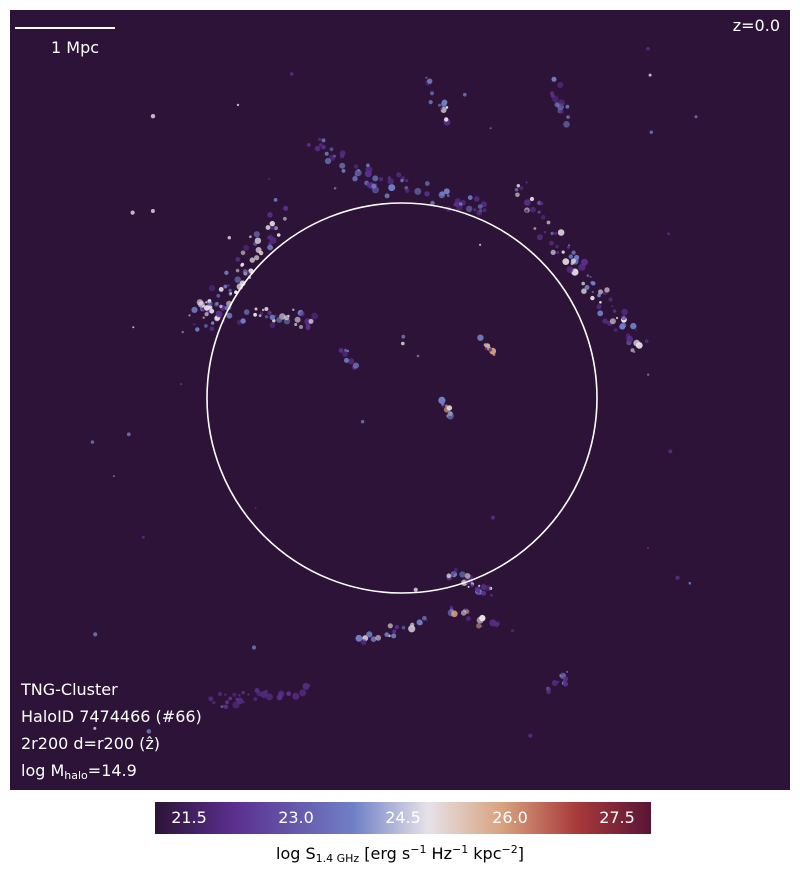 The height and width of the screenshot is (873, 800). What do you see at coordinates (111, 716) in the screenshot?
I see `info-line-haloid: HaloID 7474466 (#66)` at bounding box center [111, 716].